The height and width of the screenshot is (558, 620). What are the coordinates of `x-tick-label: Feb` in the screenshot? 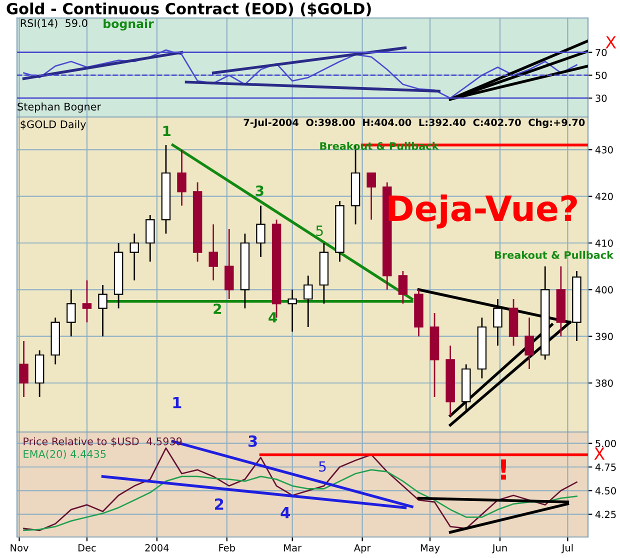 It's located at (227, 548).